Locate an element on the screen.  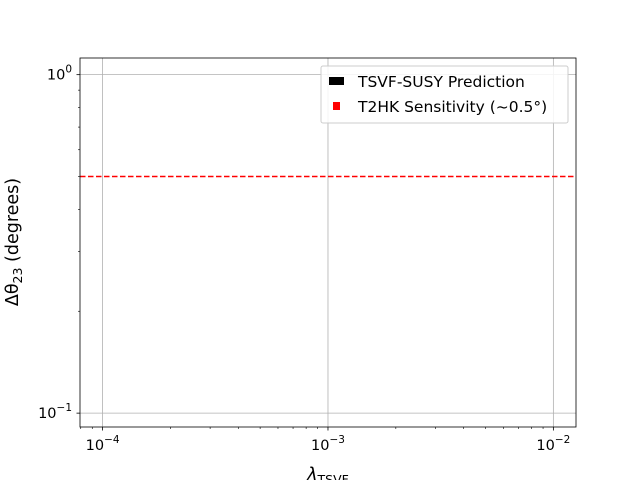
y-axis-label: Δθ23 (degrees) is located at coordinates (14, 242).